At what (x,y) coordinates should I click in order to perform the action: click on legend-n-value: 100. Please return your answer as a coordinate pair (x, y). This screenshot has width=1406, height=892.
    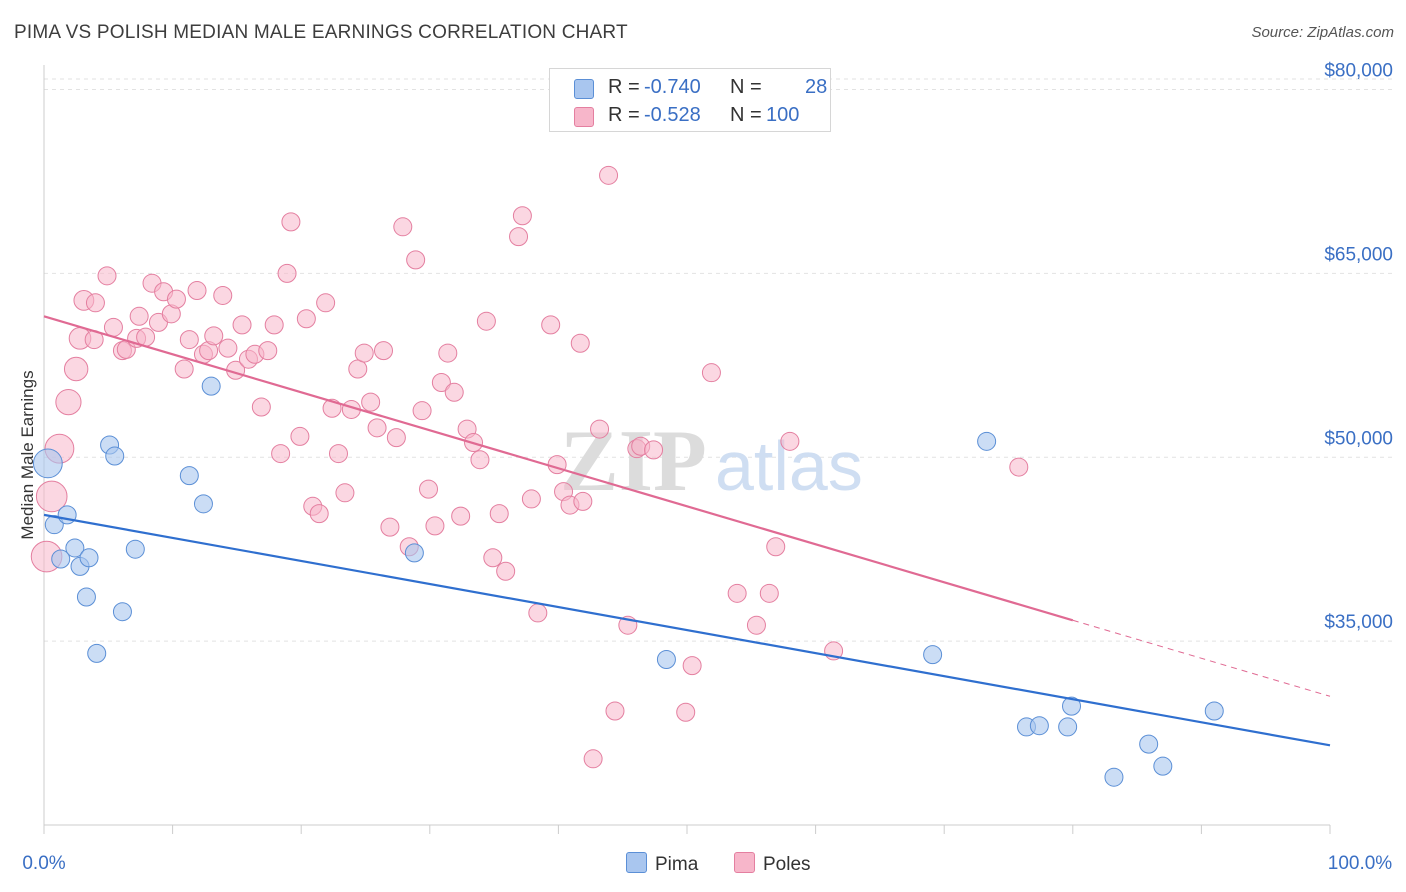
    Looking at the image, I should click on (783, 115).